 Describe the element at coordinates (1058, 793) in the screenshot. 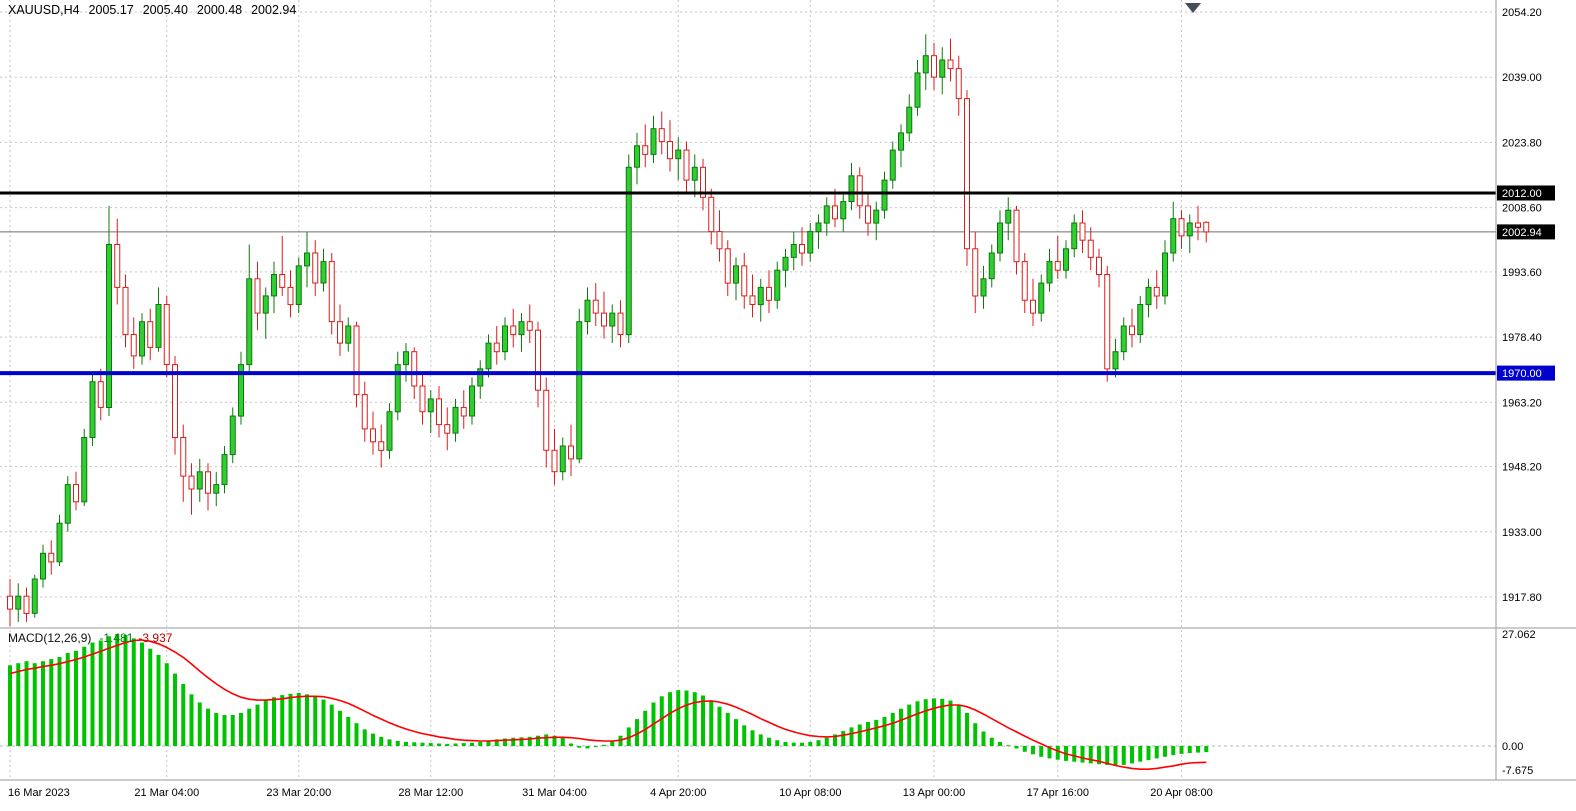

I see `time-tick-label: 17 Apr 16:00` at that location.